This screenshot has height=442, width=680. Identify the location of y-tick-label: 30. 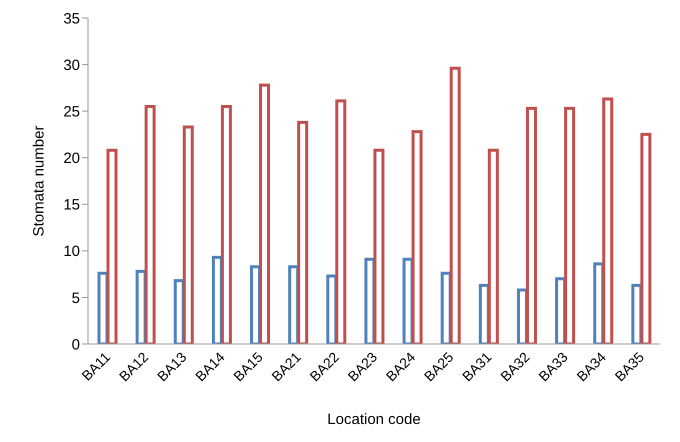
(71, 65).